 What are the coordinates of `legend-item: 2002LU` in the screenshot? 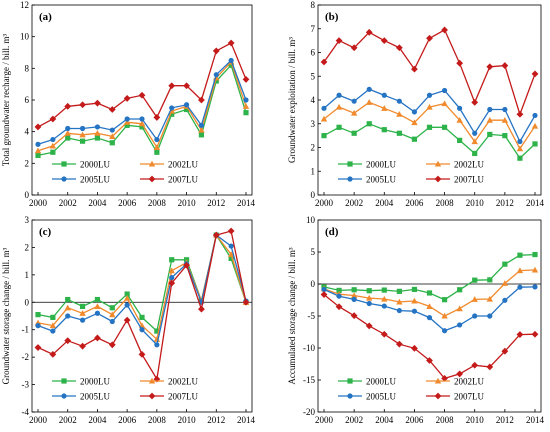 It's located at (455, 382).